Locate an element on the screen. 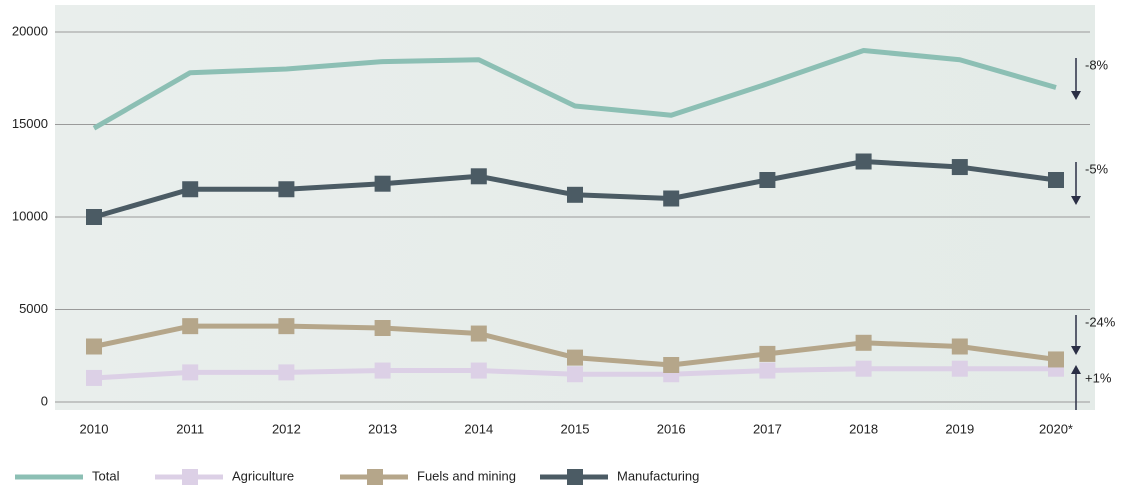 This screenshot has height=497, width=1129. legend-label: Manufacturing is located at coordinates (658, 475).